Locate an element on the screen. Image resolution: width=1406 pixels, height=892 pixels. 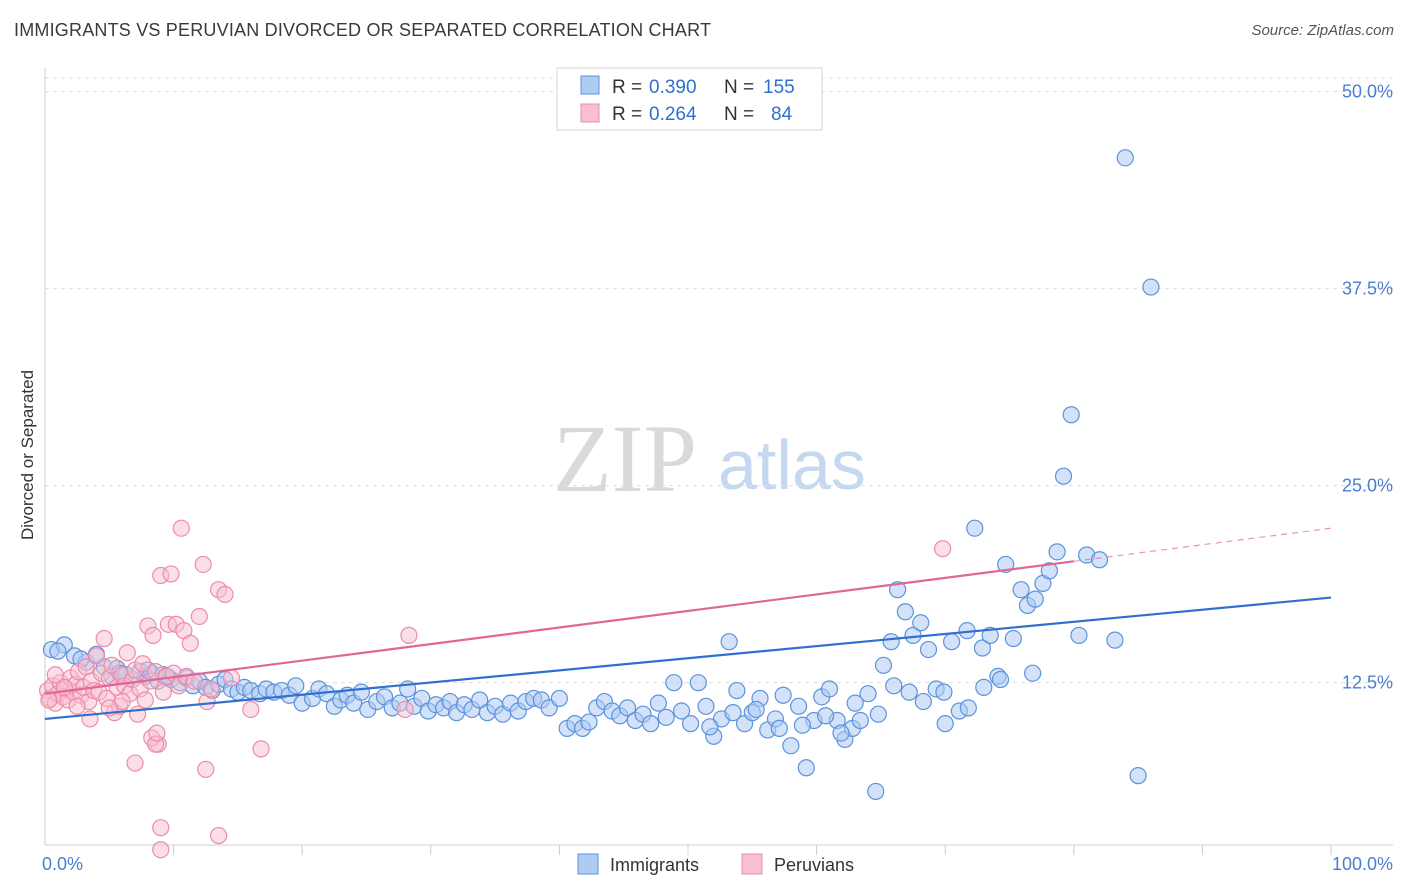
legend-n-label-2: N = is located at coordinates (739, 114).